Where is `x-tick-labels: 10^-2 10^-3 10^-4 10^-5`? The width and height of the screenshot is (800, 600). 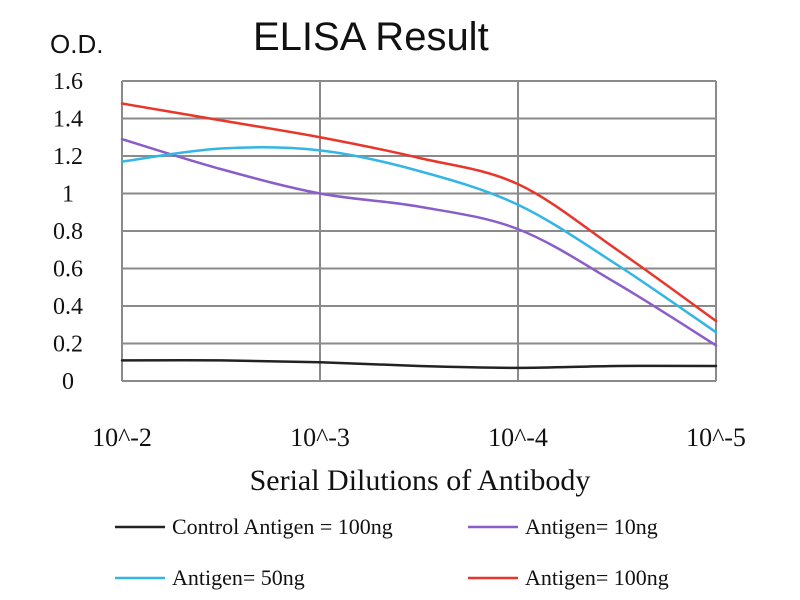 x-tick-labels: 10^-2 10^-3 10^-4 10^-5 is located at coordinates (419, 437).